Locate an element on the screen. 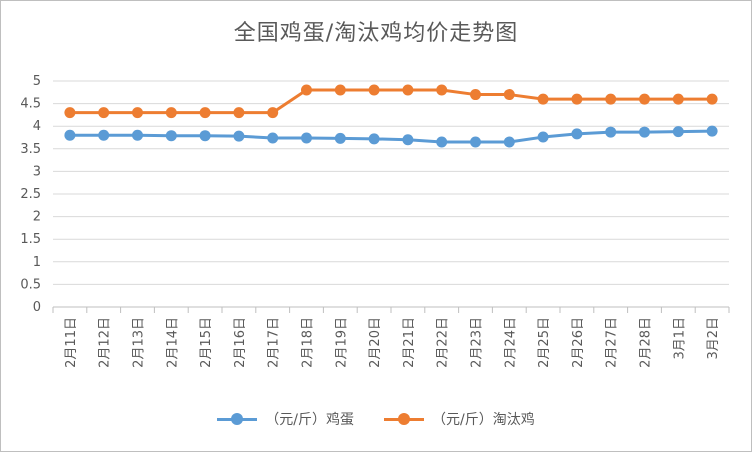 This screenshot has width=752, height=452. x-tick-label: 2月24日 is located at coordinates (510, 342).